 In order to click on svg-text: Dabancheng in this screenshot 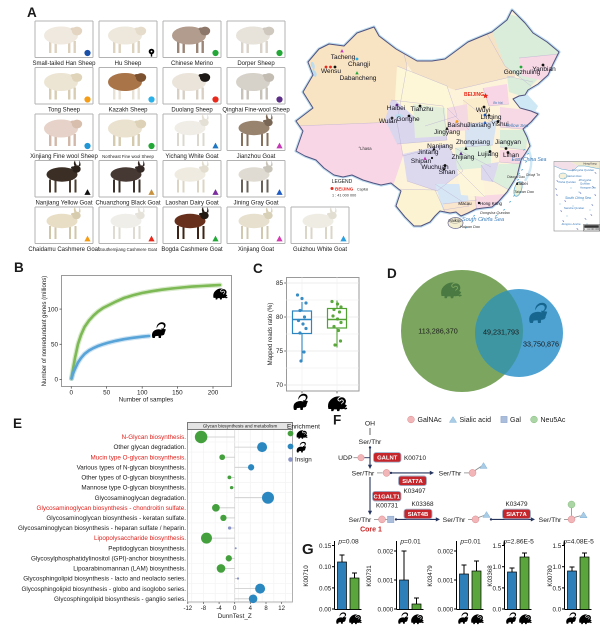, I will do `click(358, 78)`.